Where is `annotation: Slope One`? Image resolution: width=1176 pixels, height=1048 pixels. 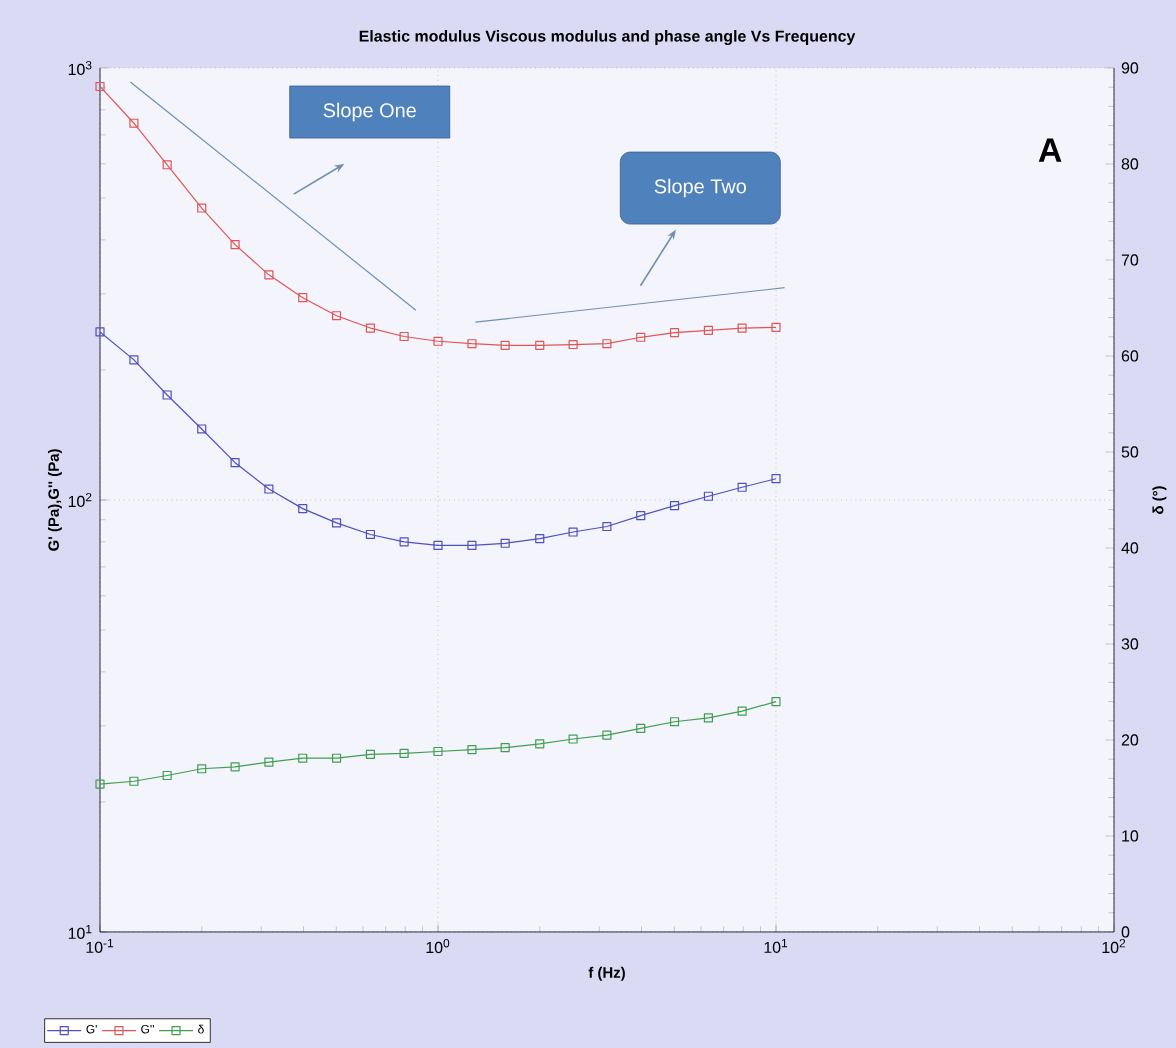 annotation: Slope One is located at coordinates (369, 112).